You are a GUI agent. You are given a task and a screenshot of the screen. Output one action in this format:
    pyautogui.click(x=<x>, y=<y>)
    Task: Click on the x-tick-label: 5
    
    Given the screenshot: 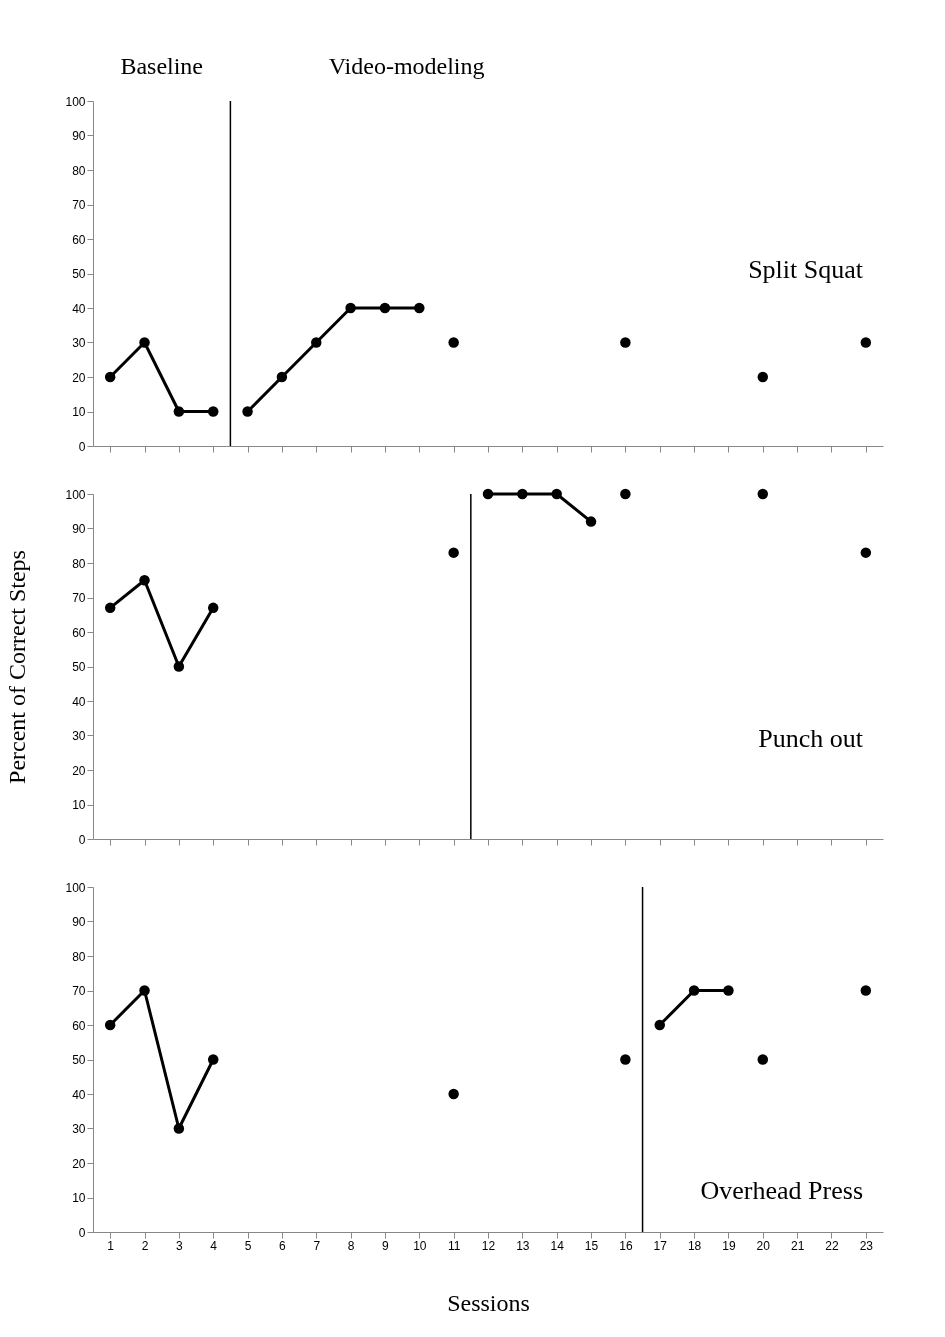 What is the action you would take?
    pyautogui.click(x=248, y=1245)
    